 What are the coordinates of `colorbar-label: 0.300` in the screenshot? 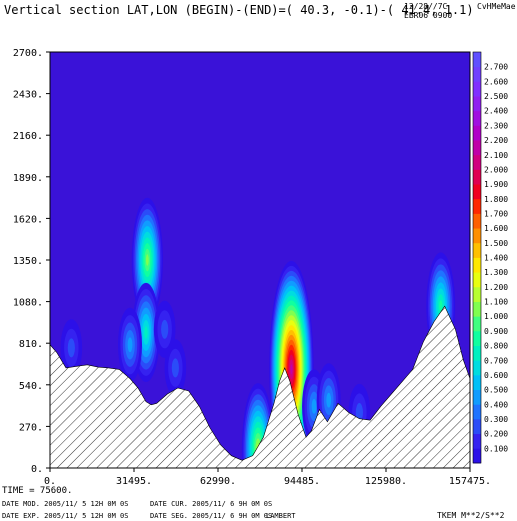 It's located at (496, 419).